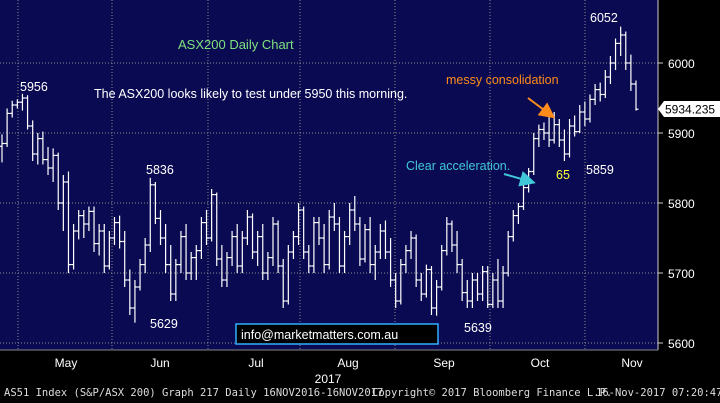 Image resolution: width=720 pixels, height=403 pixels. Describe the element at coordinates (519, 179) in the screenshot. I see `arrow-acceleration` at that location.